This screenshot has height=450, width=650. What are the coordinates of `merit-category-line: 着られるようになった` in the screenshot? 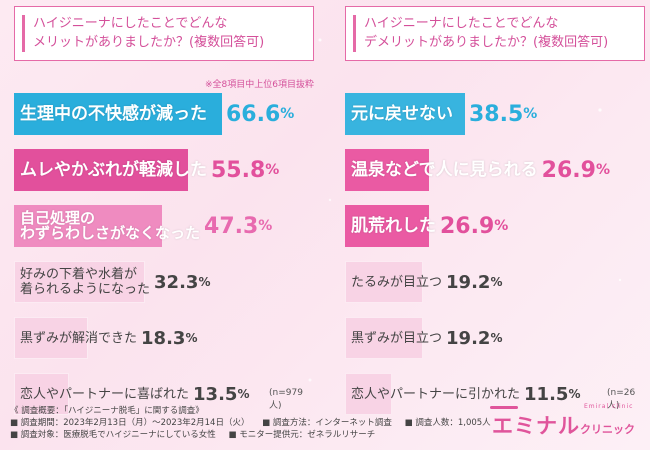 It's located at (85, 289).